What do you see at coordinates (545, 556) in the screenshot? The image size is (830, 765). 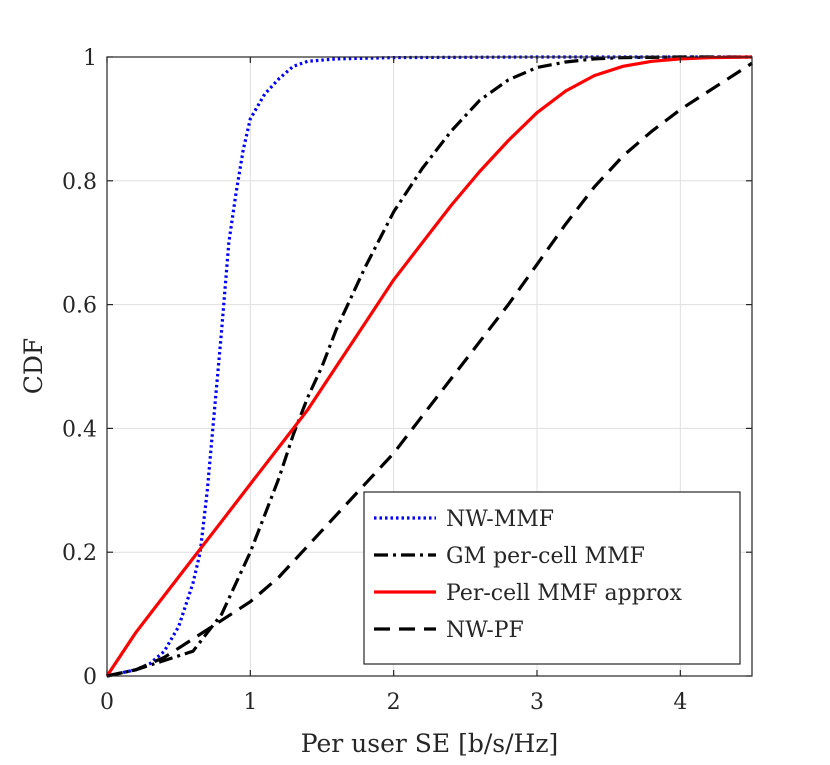 I see `legend-label-gm-per-cell-mmf: GM per-cell MMF` at bounding box center [545, 556].